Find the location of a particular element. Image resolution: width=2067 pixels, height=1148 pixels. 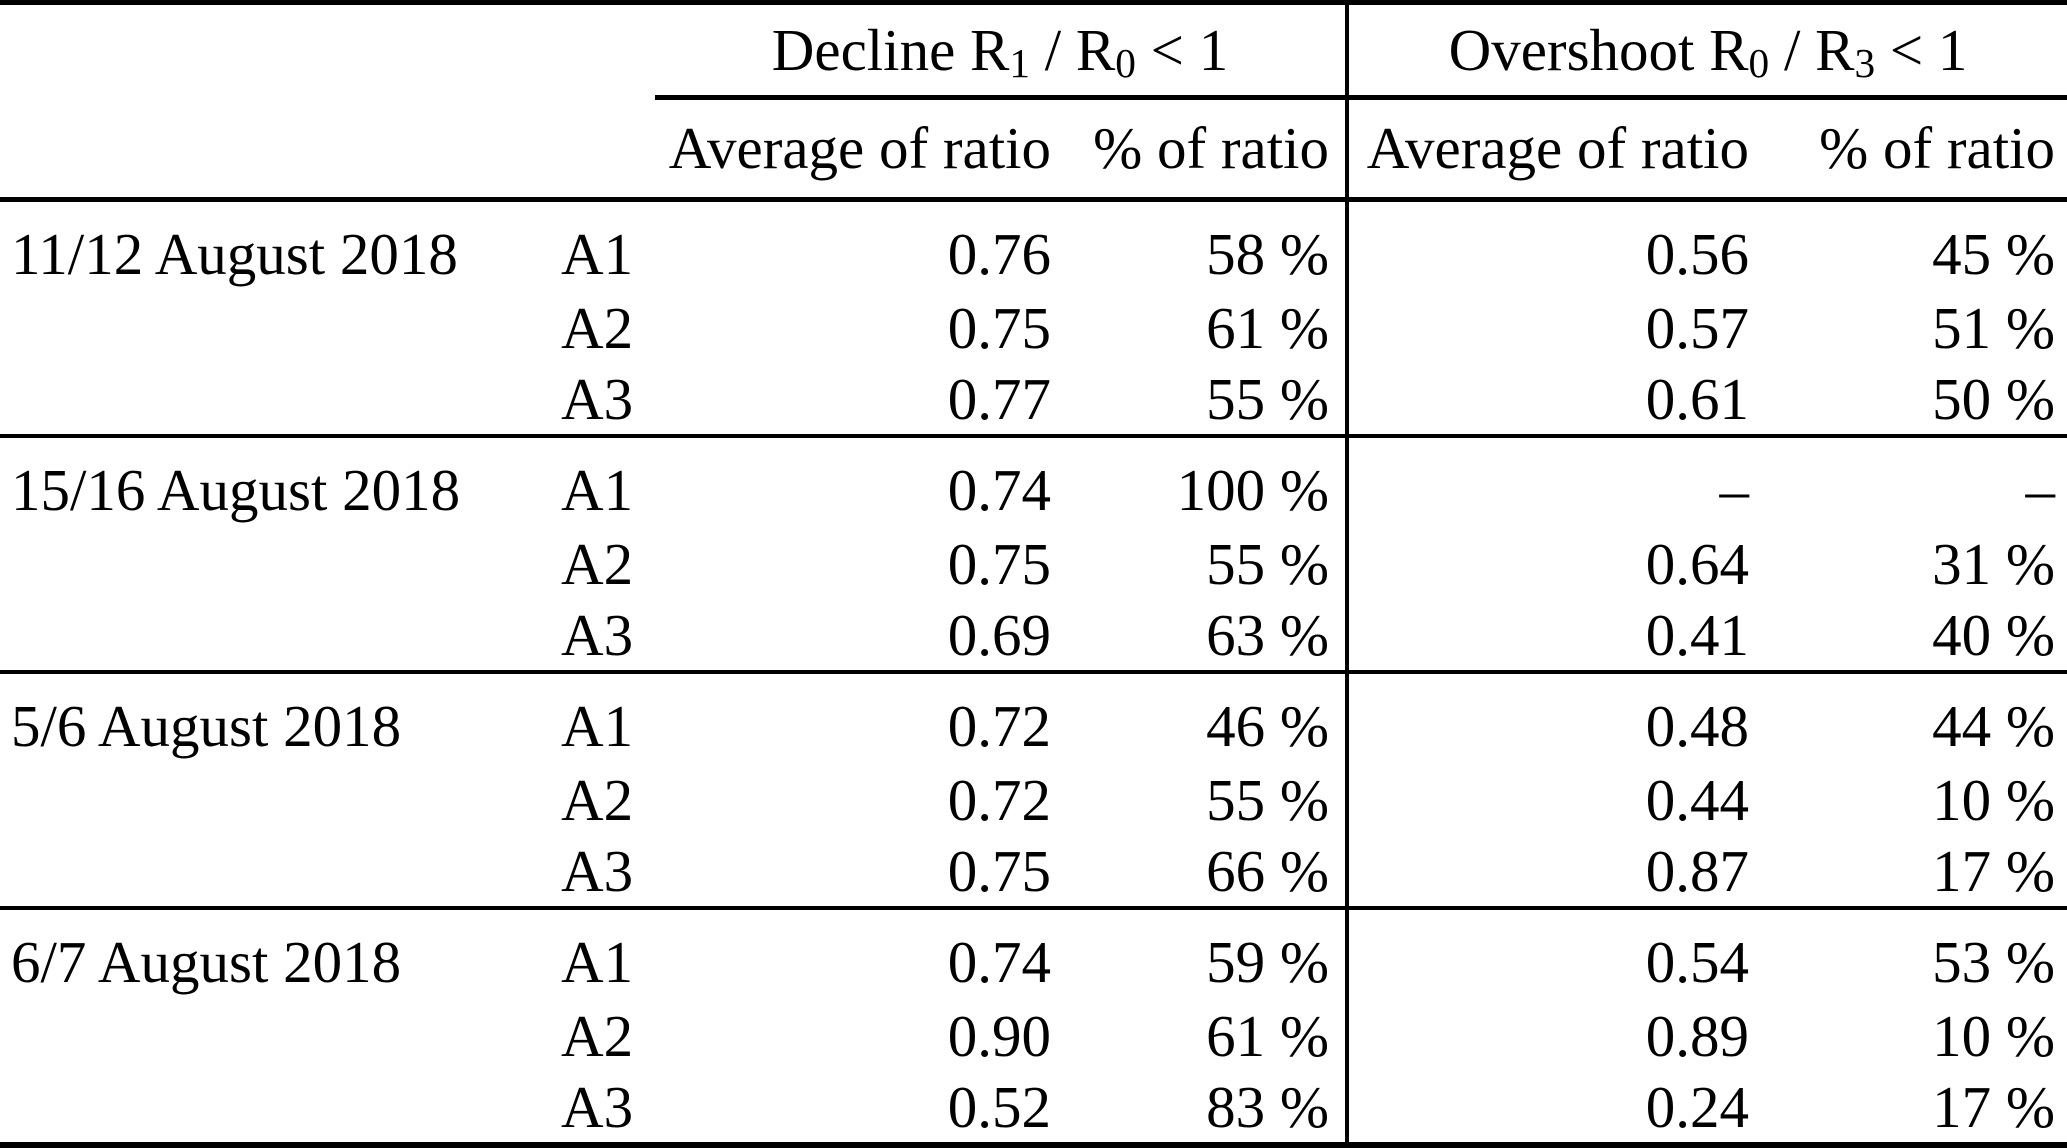

decline-percent-cell: 83 % is located at coordinates (1200, 1110).